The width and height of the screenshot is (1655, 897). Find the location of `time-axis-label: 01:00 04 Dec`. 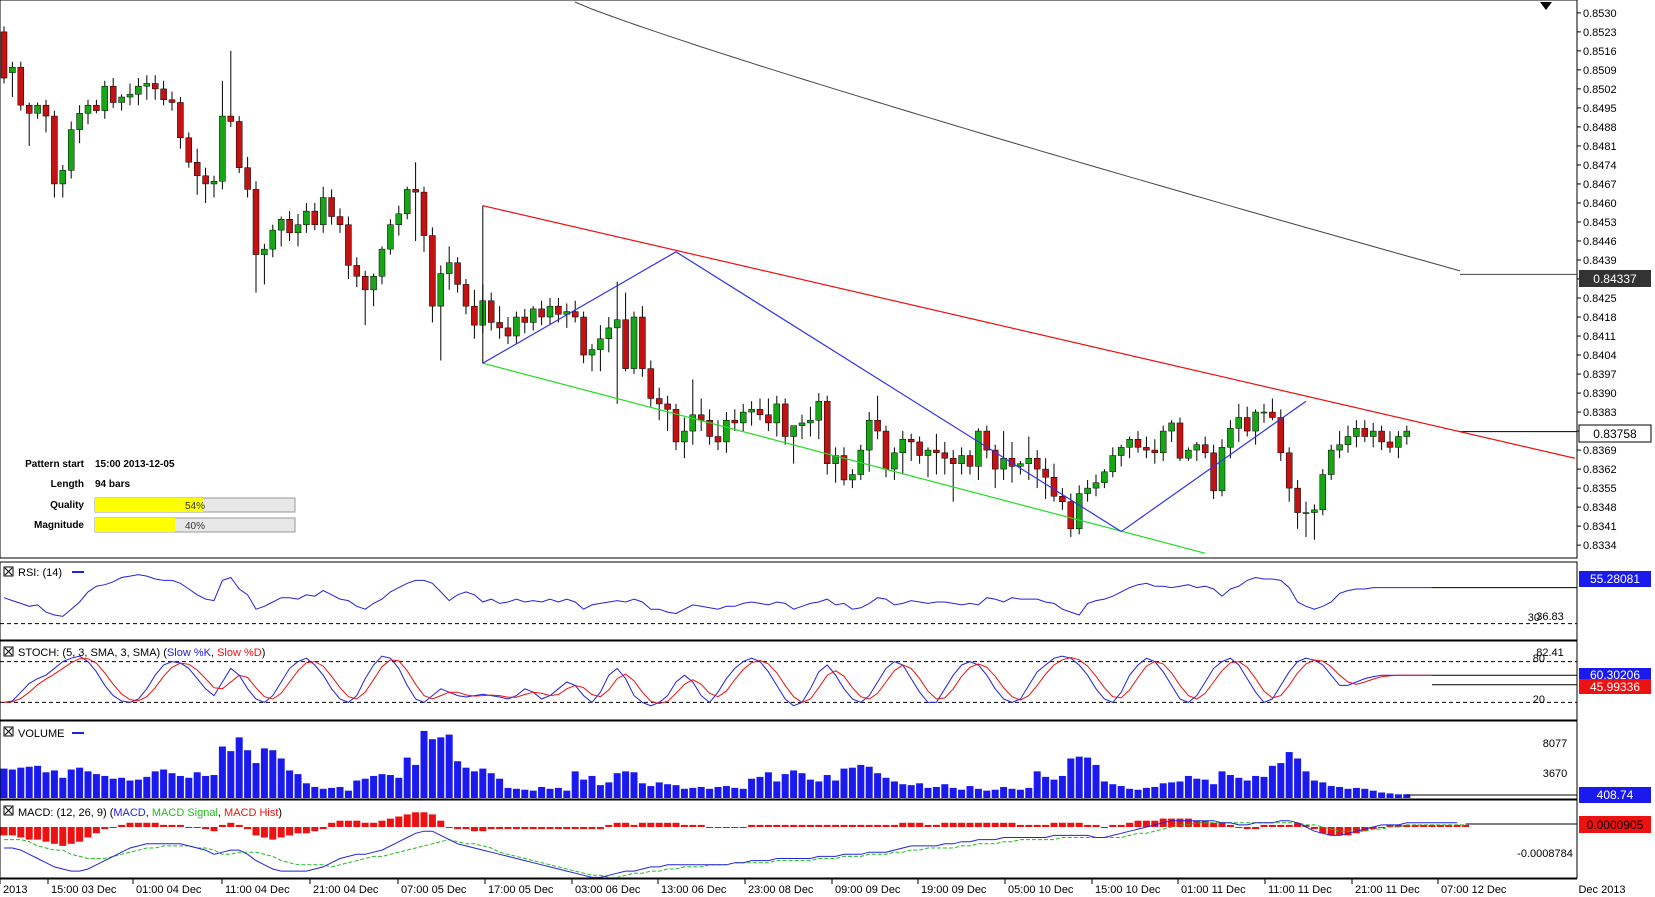

time-axis-label: 01:00 04 Dec is located at coordinates (169, 890).